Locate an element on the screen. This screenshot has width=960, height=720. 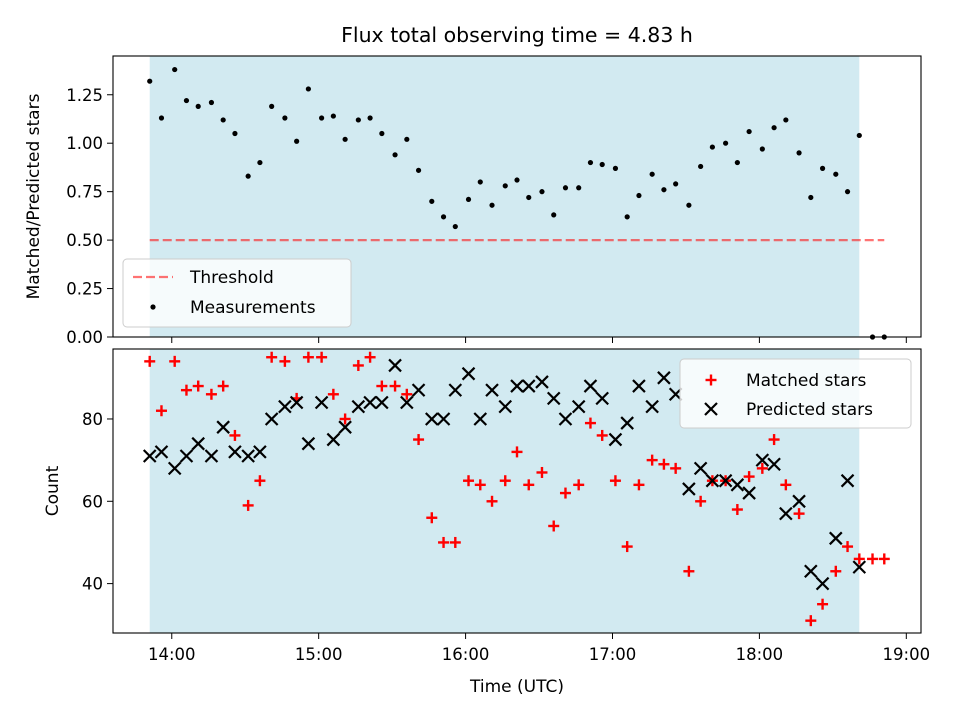
bottom-y-axis-label: Count is located at coordinates (53, 490).